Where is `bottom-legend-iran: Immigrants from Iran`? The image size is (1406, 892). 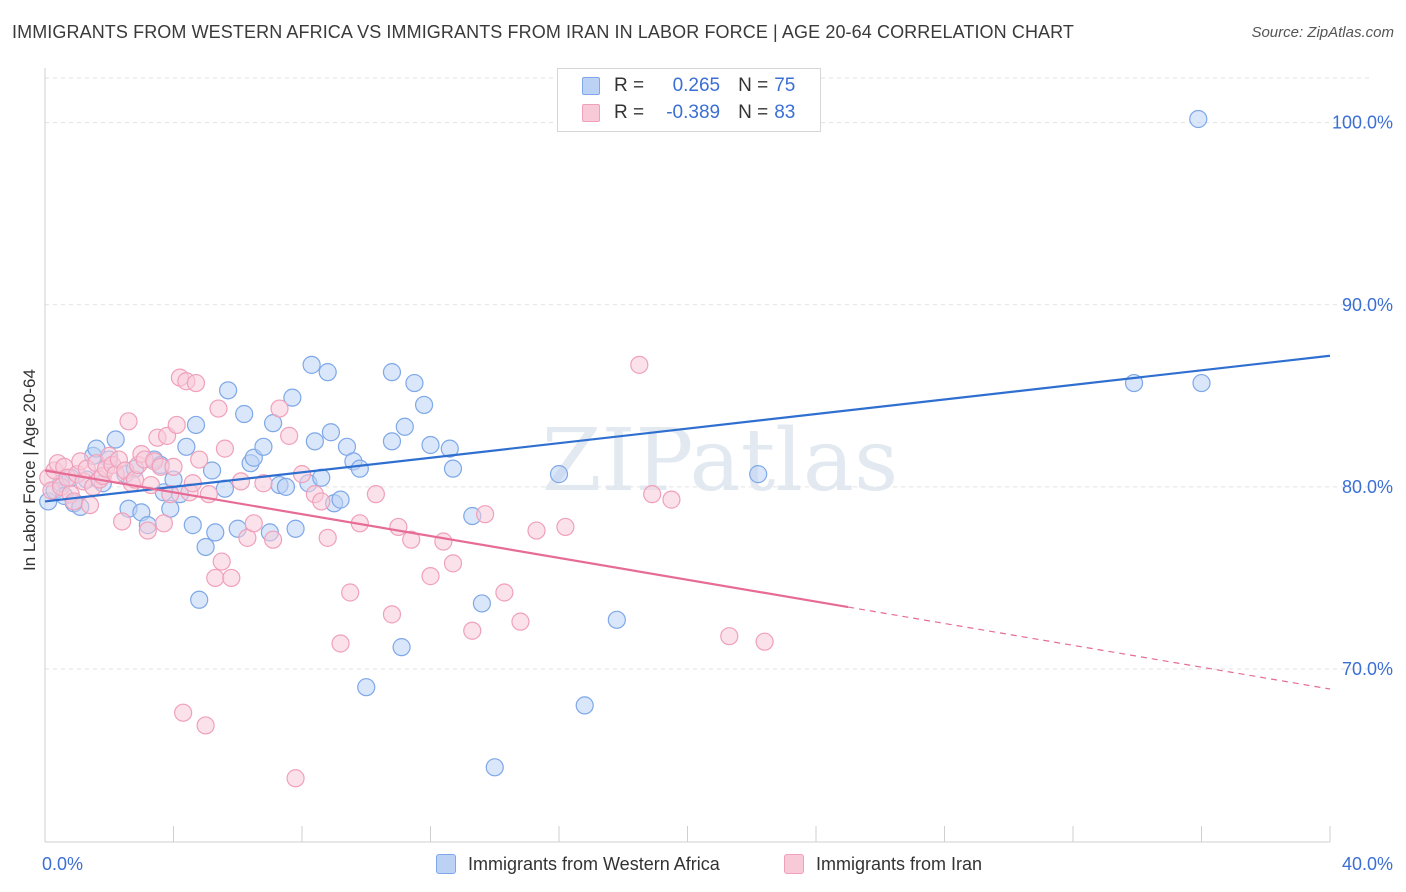
bottom-legend-iran: Immigrants from Iran is located at coordinates (883, 864).